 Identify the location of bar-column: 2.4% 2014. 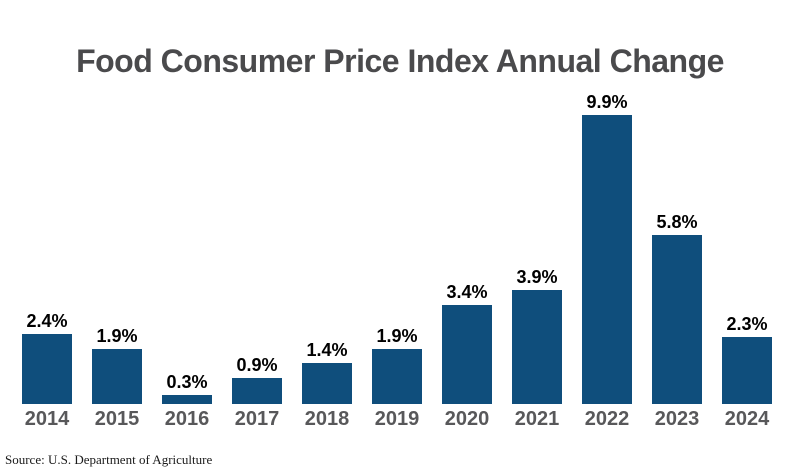
(47, 370).